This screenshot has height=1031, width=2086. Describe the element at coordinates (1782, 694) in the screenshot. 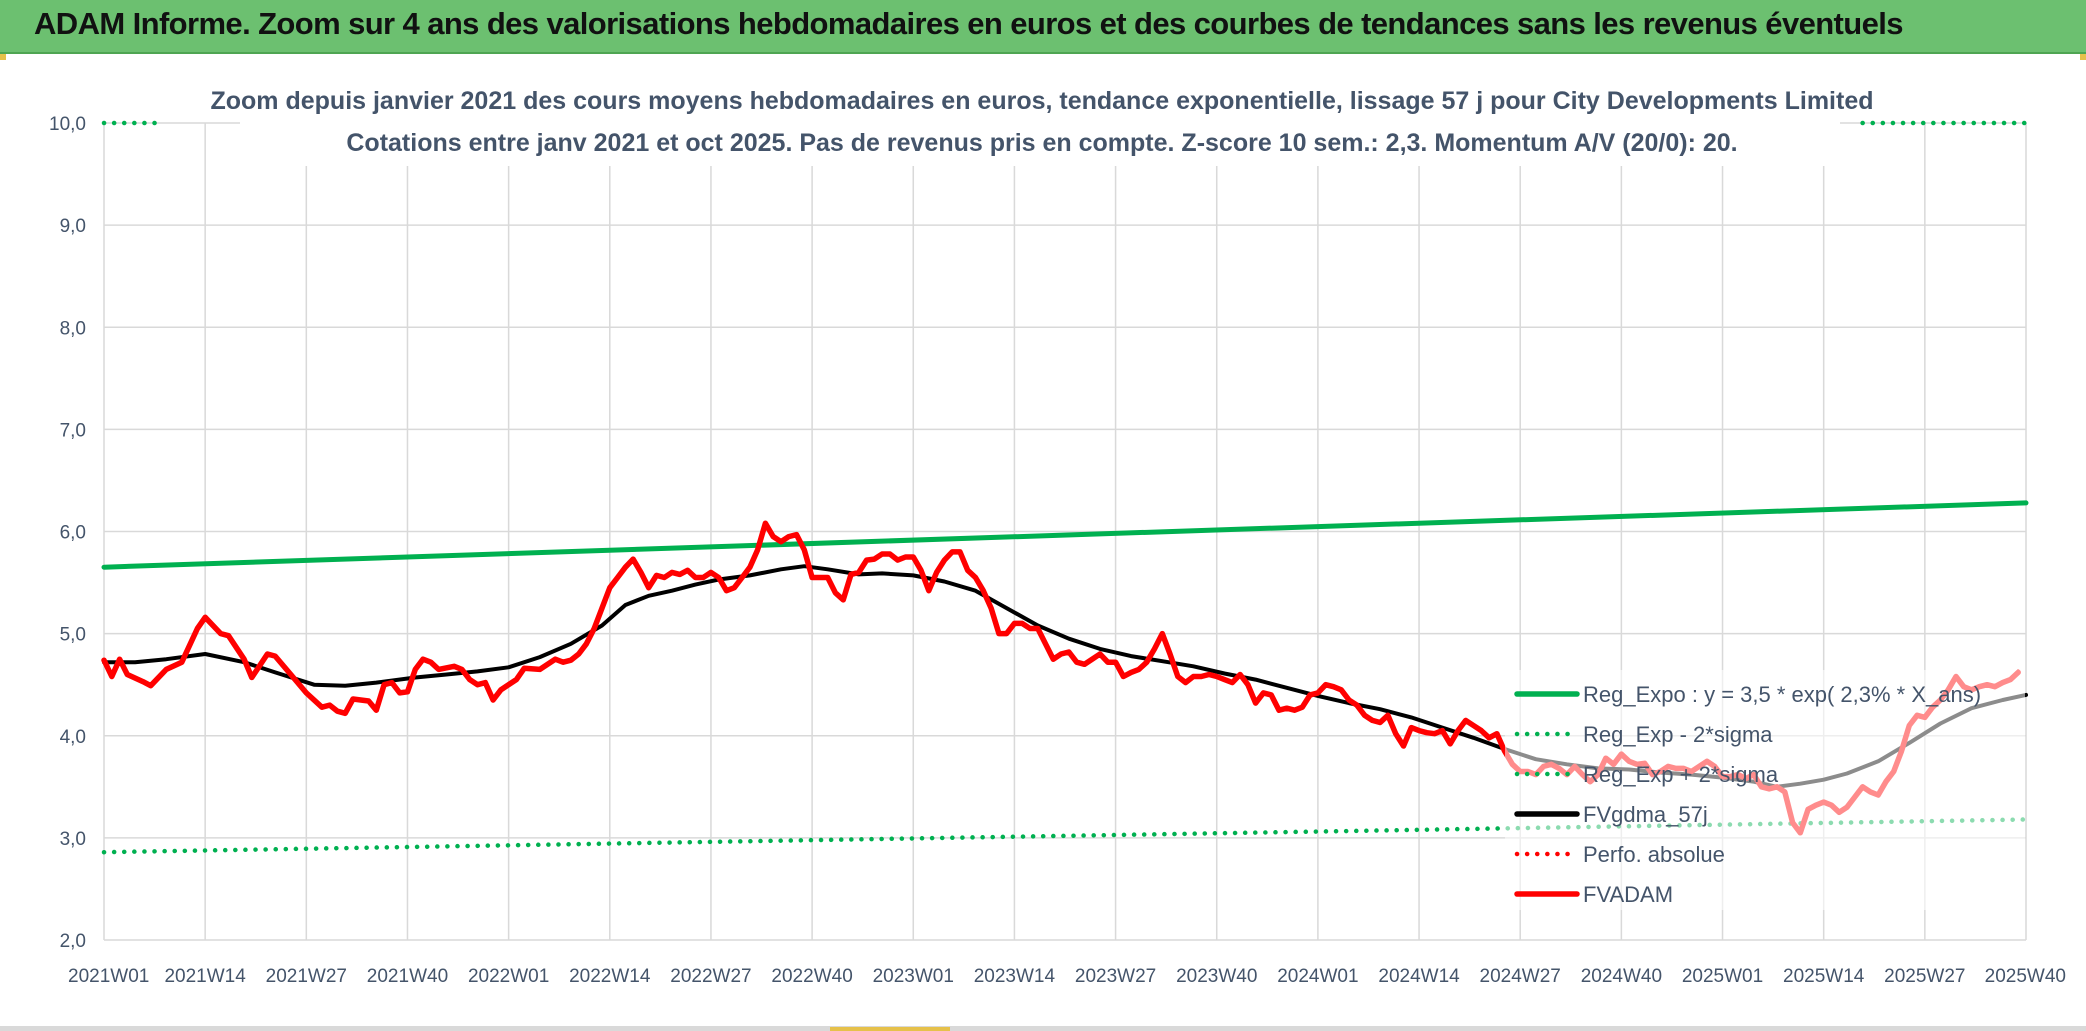

I see `legend-label: Reg_Expo : y = 3,5 * exp( 2,3% * X_ans)` at that location.